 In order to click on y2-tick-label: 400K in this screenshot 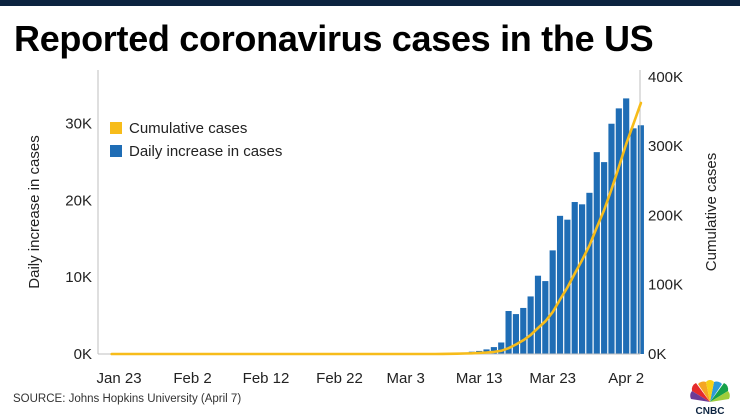, I will do `click(665, 77)`.